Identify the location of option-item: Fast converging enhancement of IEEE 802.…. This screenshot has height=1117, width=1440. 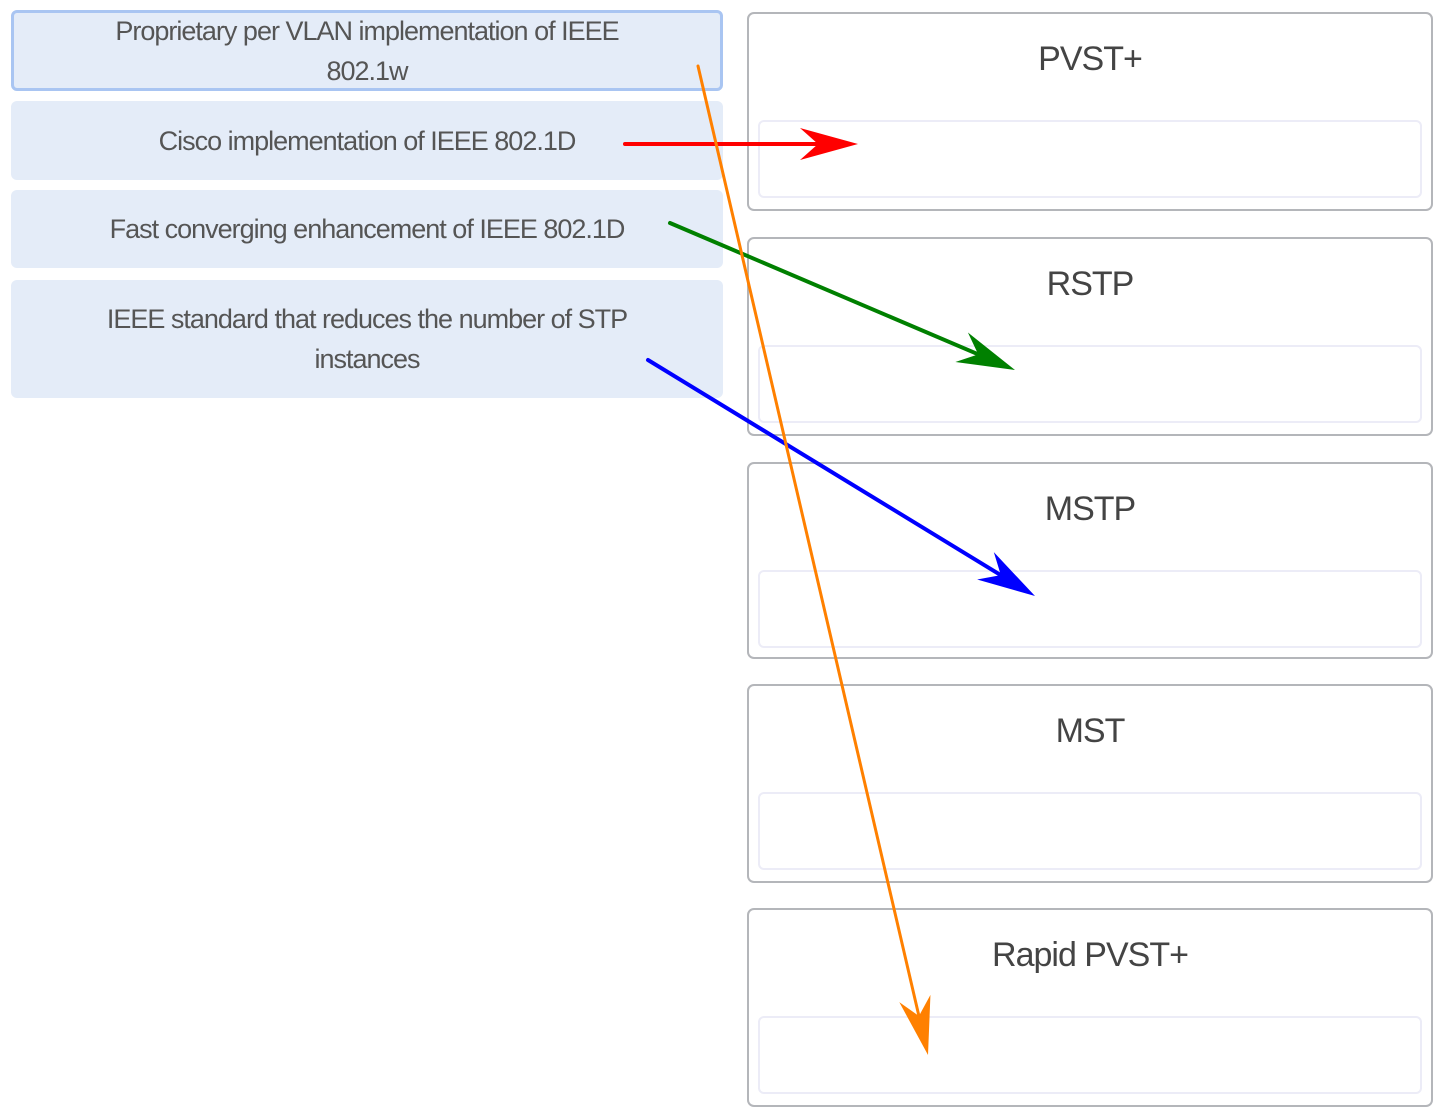
(367, 229).